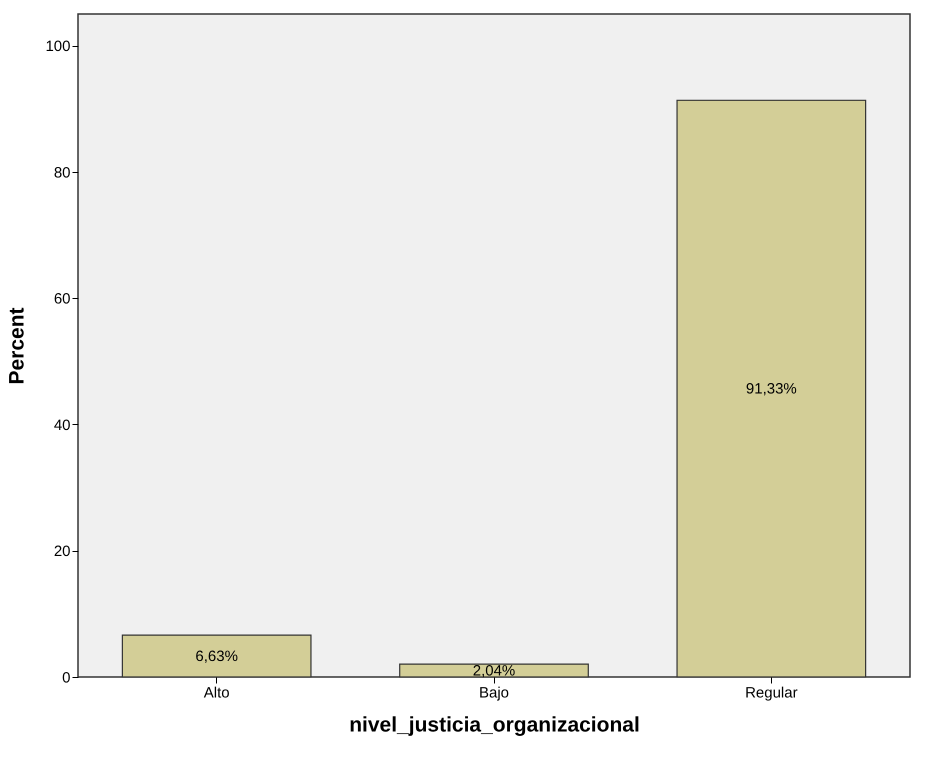 The width and height of the screenshot is (933, 769). Describe the element at coordinates (217, 693) in the screenshot. I see `x-tick-label: Alto` at that location.